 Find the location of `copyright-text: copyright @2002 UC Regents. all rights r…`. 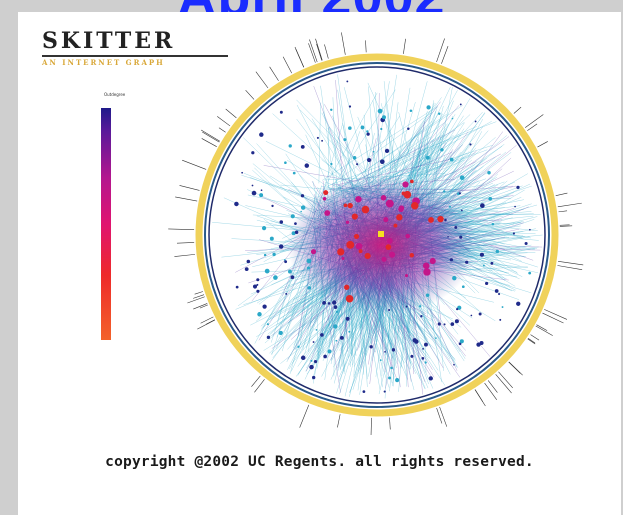

copyright-text: copyright @2002 UC Regents. all rights r… is located at coordinates (319, 462).